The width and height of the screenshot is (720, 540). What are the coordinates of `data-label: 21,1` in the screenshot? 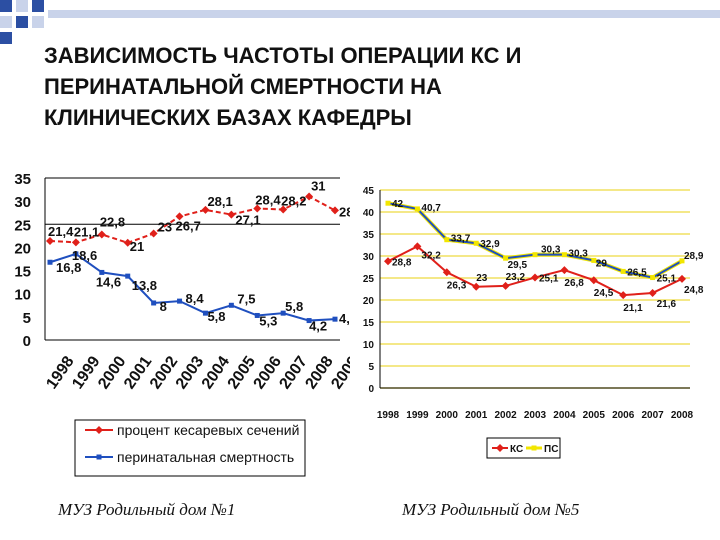 It's located at (86, 231).